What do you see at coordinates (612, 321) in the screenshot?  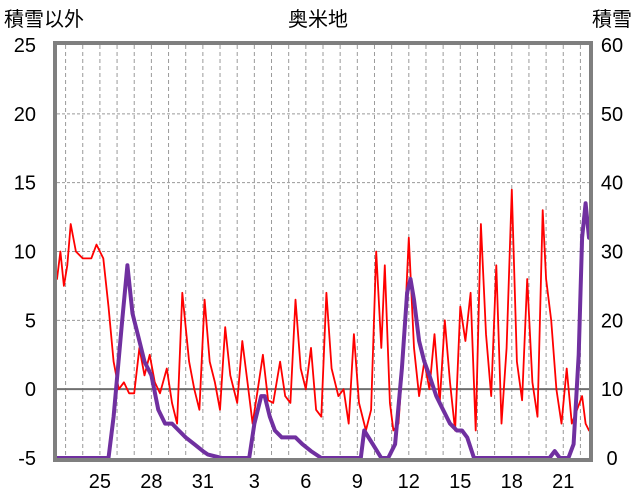 I see `right-tick-label: 20` at bounding box center [612, 321].